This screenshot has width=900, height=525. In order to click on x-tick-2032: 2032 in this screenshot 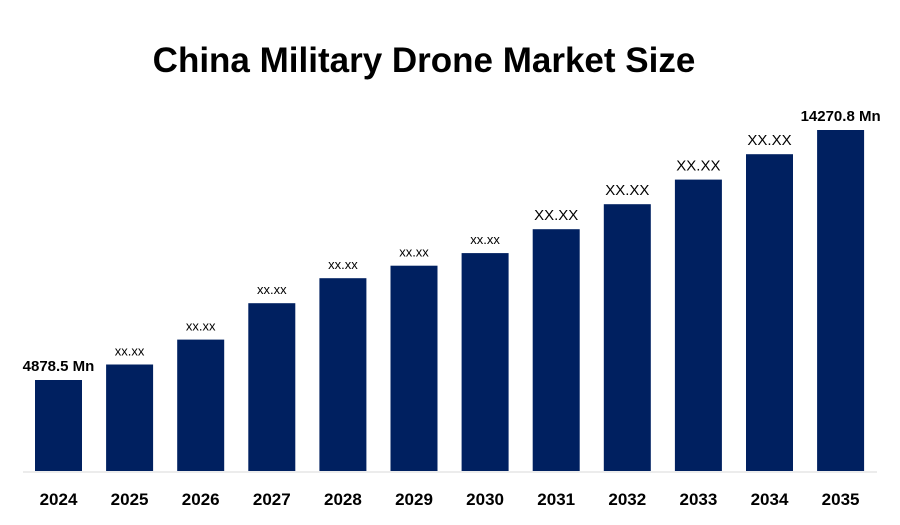, I will do `click(627, 499)`.